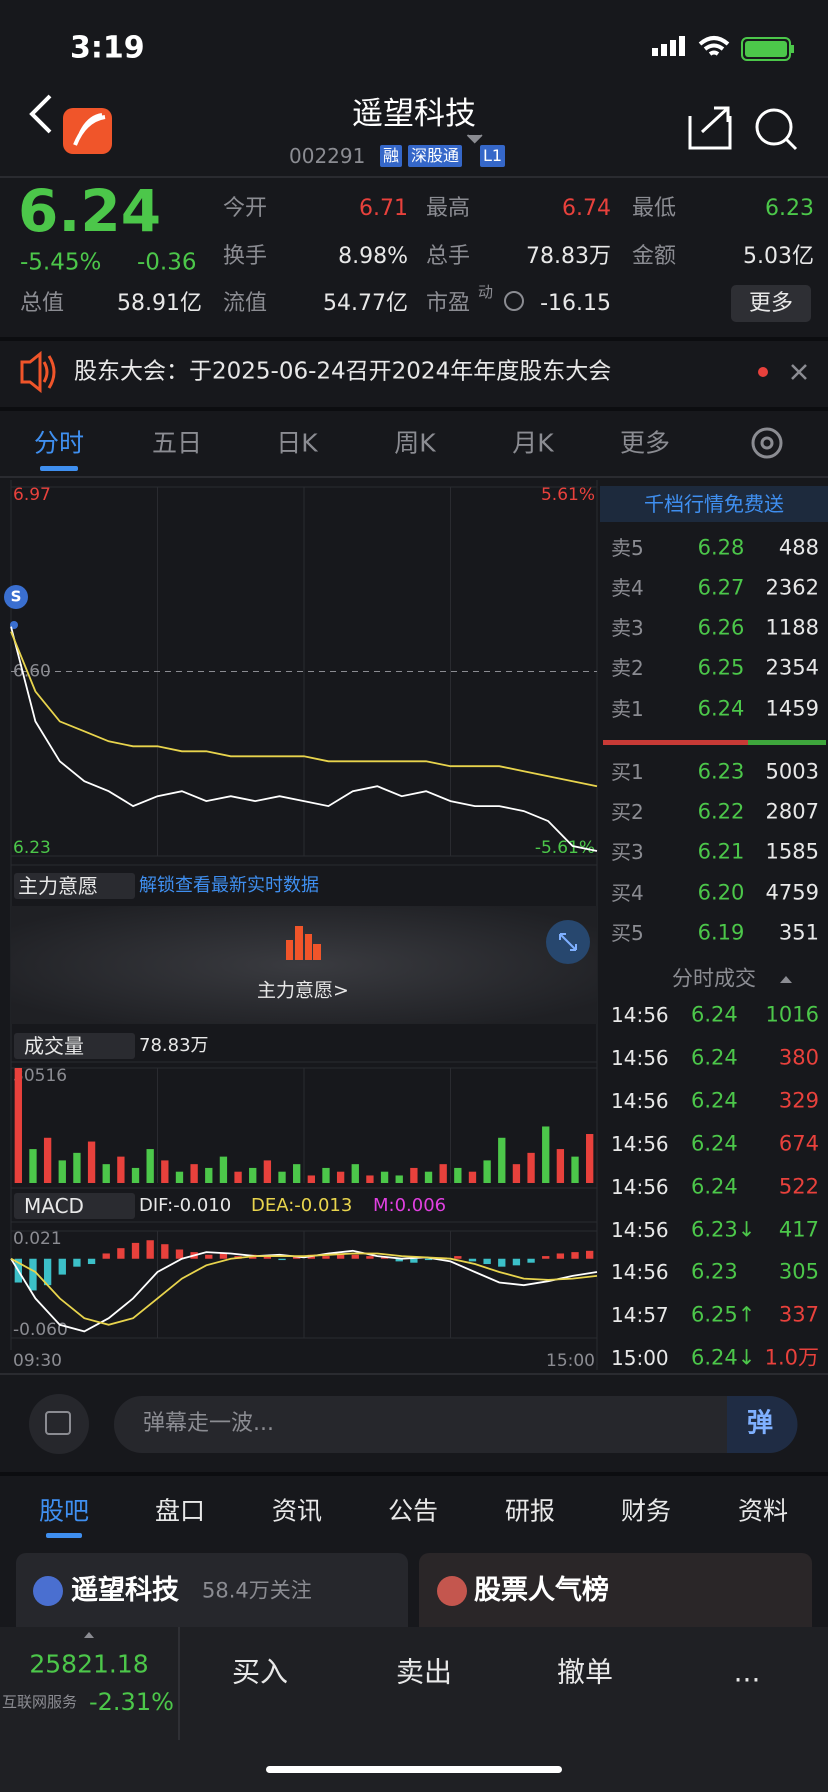 This screenshot has width=828, height=1792. I want to click on tab: 周K, so click(415, 443).